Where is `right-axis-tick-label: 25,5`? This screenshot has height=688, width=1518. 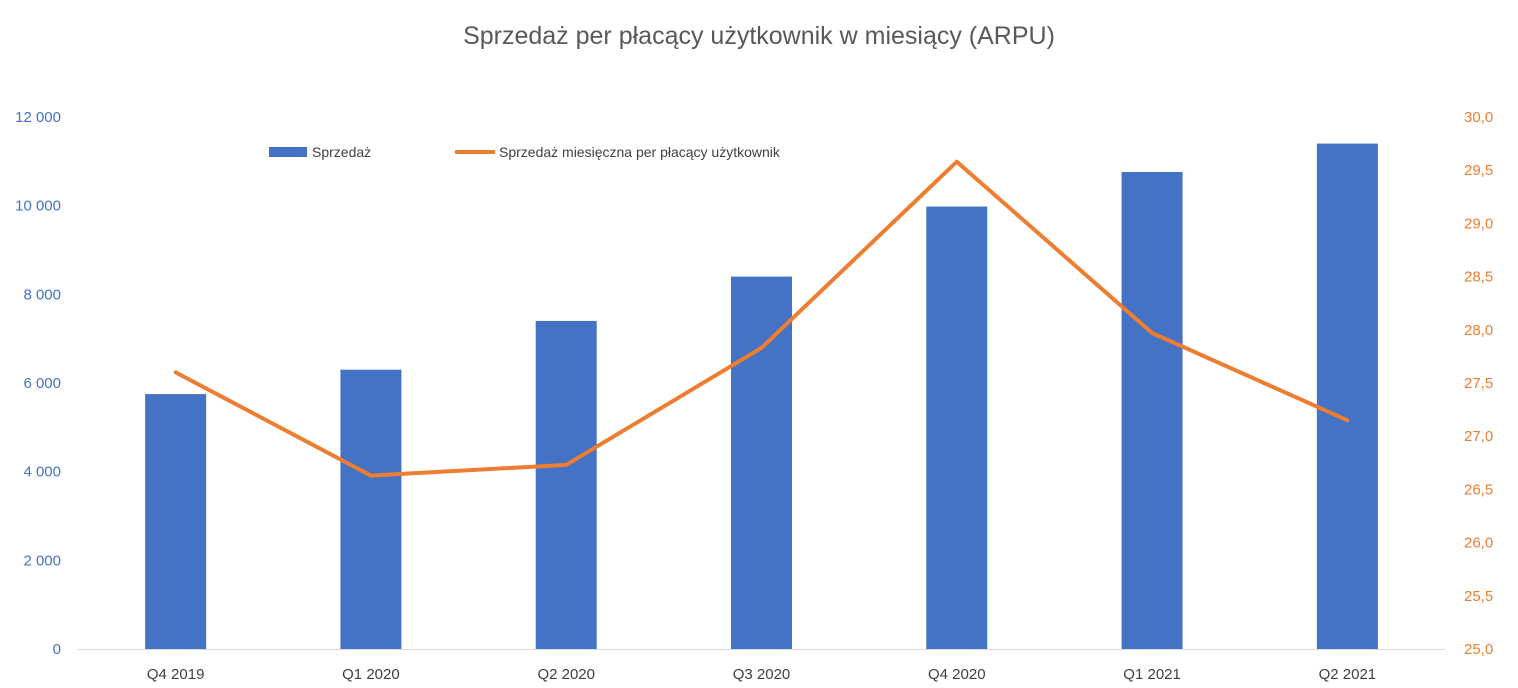
right-axis-tick-label: 25,5 is located at coordinates (1478, 596).